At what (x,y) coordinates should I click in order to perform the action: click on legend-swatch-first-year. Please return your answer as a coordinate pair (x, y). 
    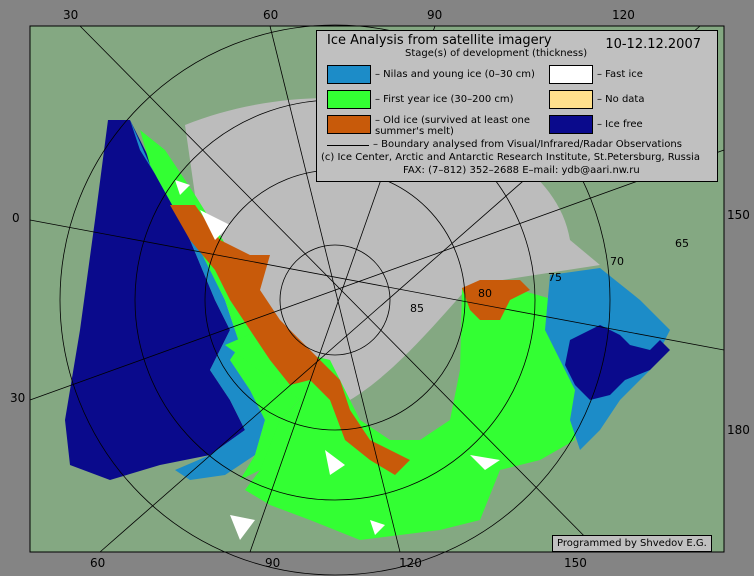
    Looking at the image, I should click on (349, 99).